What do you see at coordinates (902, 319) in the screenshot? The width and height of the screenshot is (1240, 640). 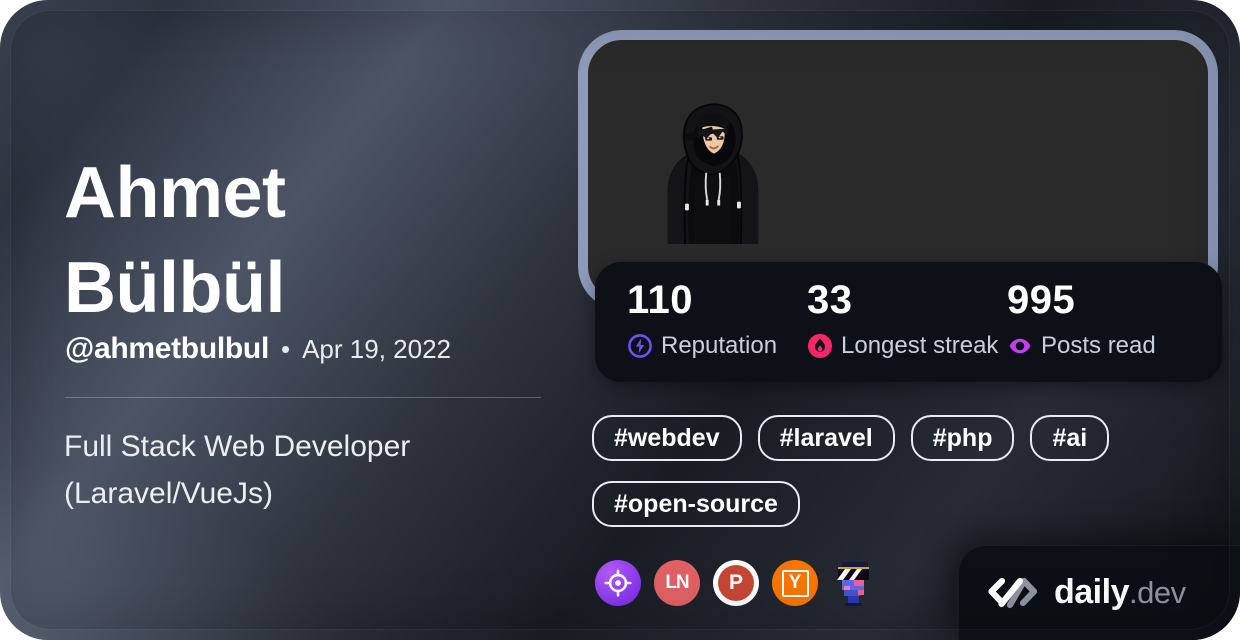 I see `stat-longest-streak: 33 Longest streak` at bounding box center [902, 319].